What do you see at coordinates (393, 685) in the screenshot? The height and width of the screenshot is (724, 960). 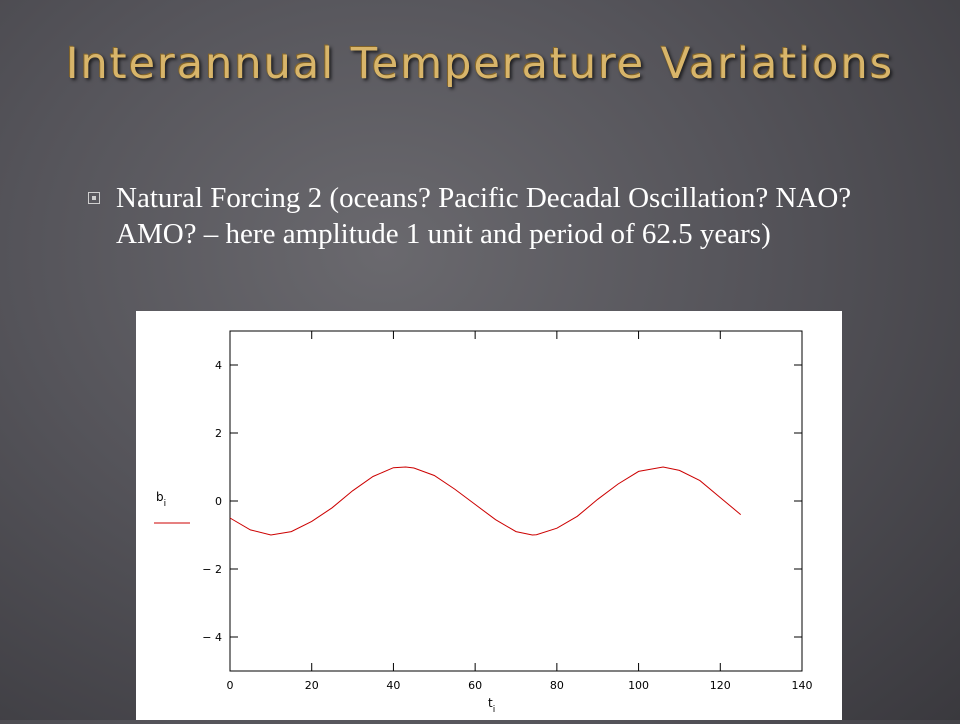 I see `x-tick-label: 40` at bounding box center [393, 685].